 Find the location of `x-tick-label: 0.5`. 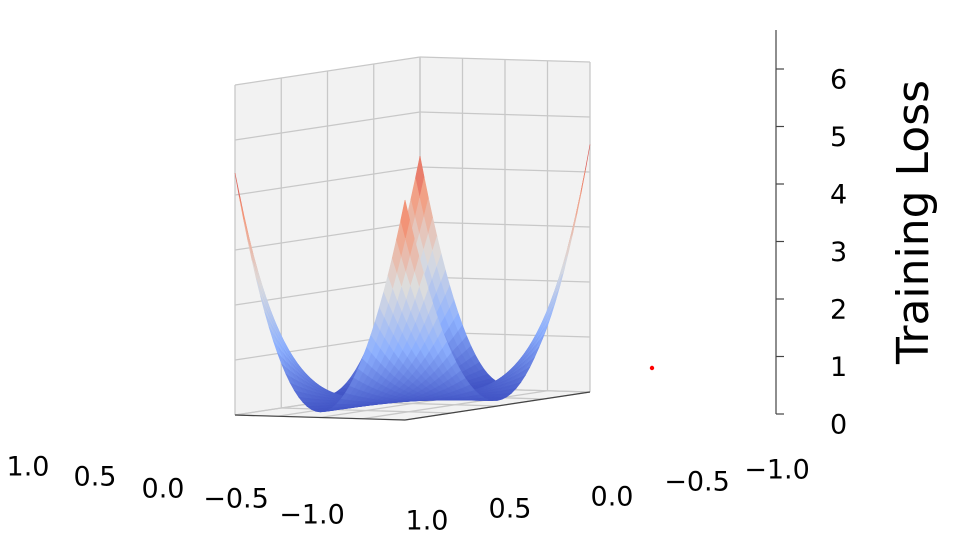

x-tick-label: 0.5 is located at coordinates (95, 477).